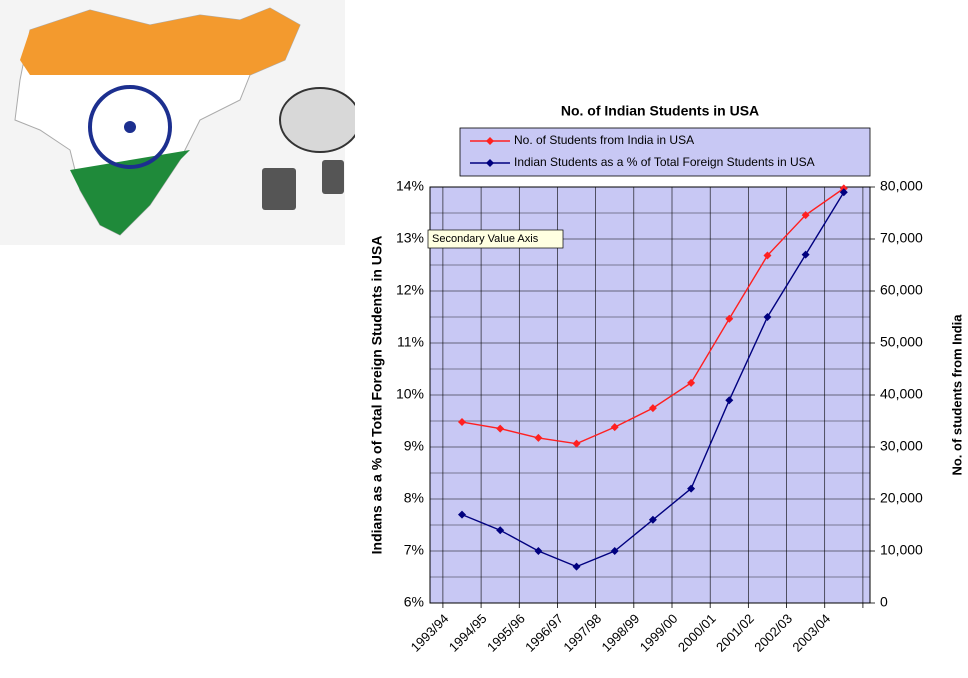 The height and width of the screenshot is (678, 968). I want to click on map-green, so click(130, 192).